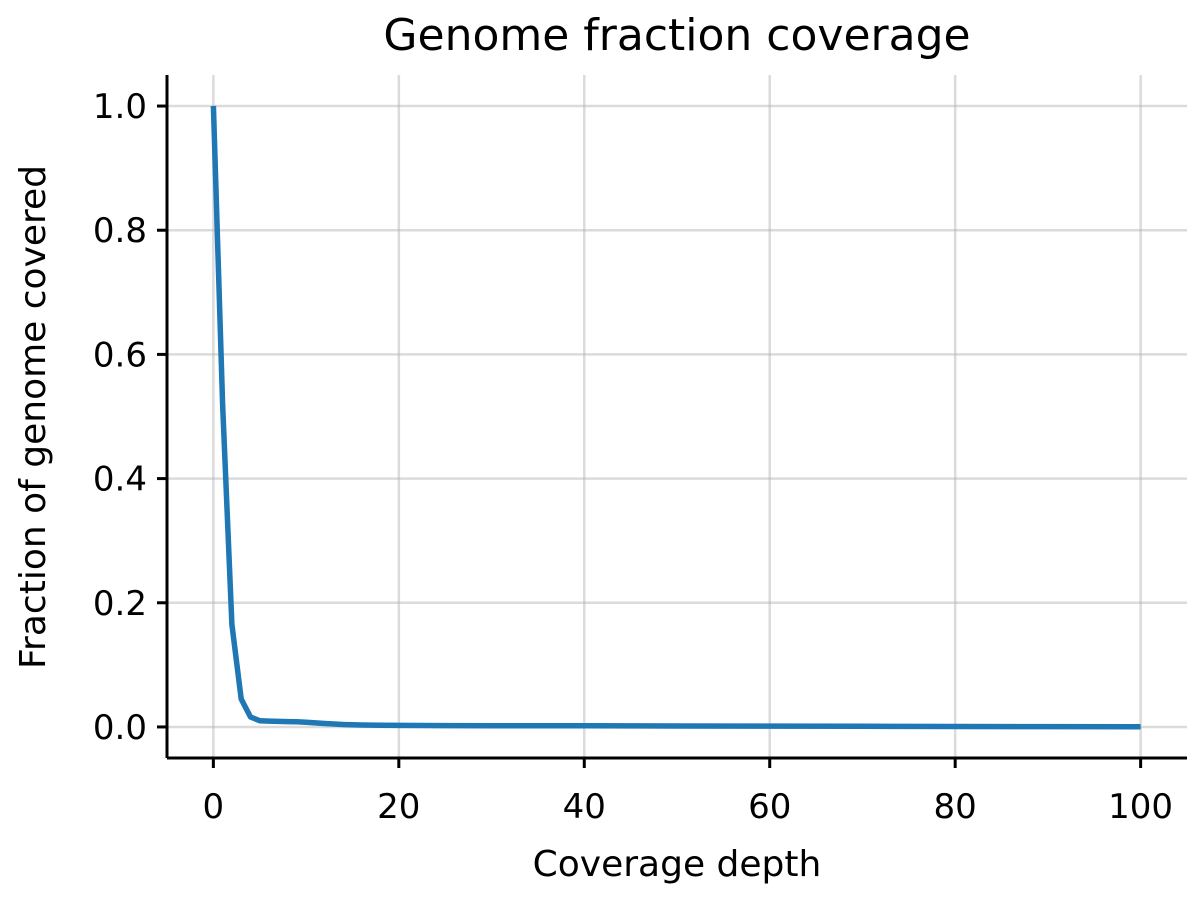 Image resolution: width=1200 pixels, height=900 pixels. What do you see at coordinates (677, 864) in the screenshot?
I see `x-axis-label: Coverage depth` at bounding box center [677, 864].